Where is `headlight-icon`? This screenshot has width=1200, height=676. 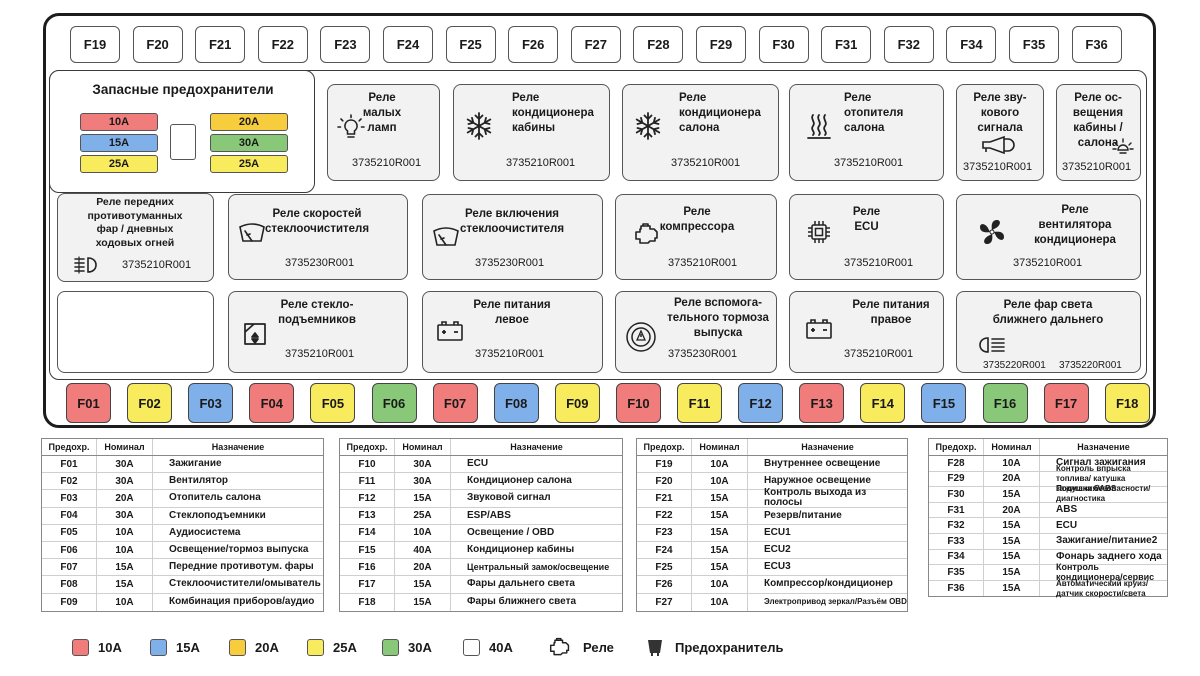 headlight-icon is located at coordinates (992, 347).